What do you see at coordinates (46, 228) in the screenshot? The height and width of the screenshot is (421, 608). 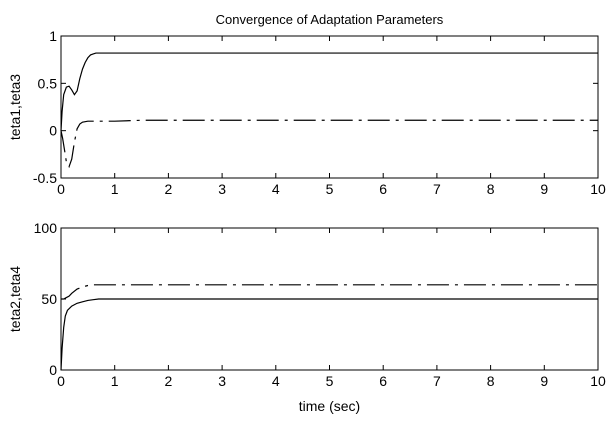 I see `y-tick-label: 100` at bounding box center [46, 228].